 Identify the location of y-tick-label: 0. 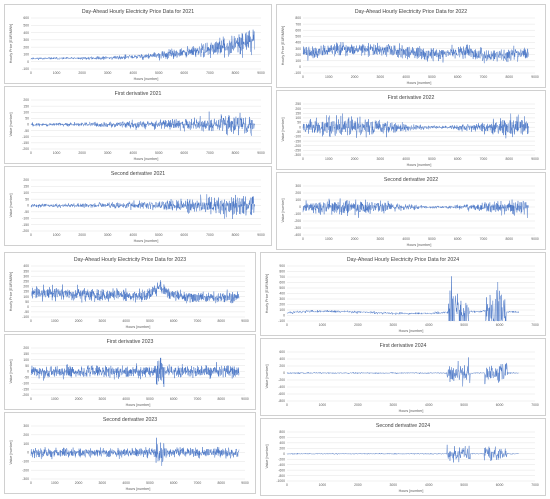
(28, 453).